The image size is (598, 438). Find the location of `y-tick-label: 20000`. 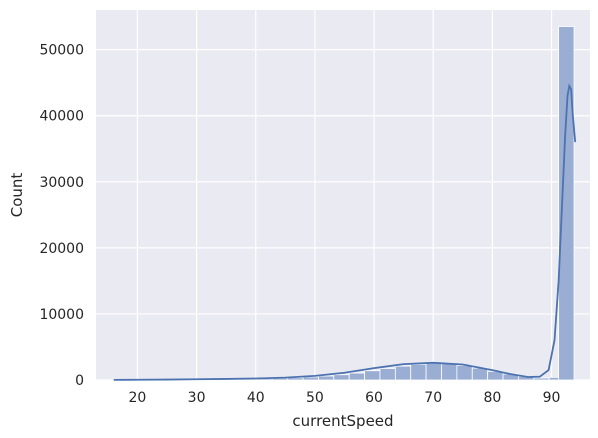

y-tick-label: 20000 is located at coordinates (61, 249).